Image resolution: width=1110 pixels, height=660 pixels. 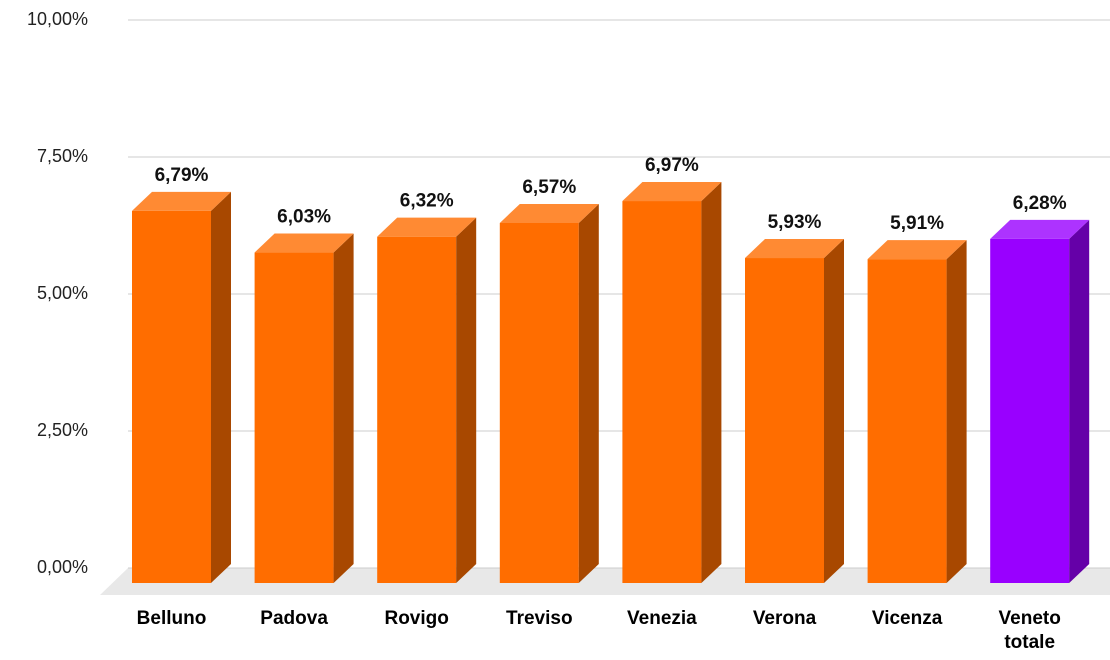 I want to click on x-tick-label: Belluno, so click(x=171, y=618).